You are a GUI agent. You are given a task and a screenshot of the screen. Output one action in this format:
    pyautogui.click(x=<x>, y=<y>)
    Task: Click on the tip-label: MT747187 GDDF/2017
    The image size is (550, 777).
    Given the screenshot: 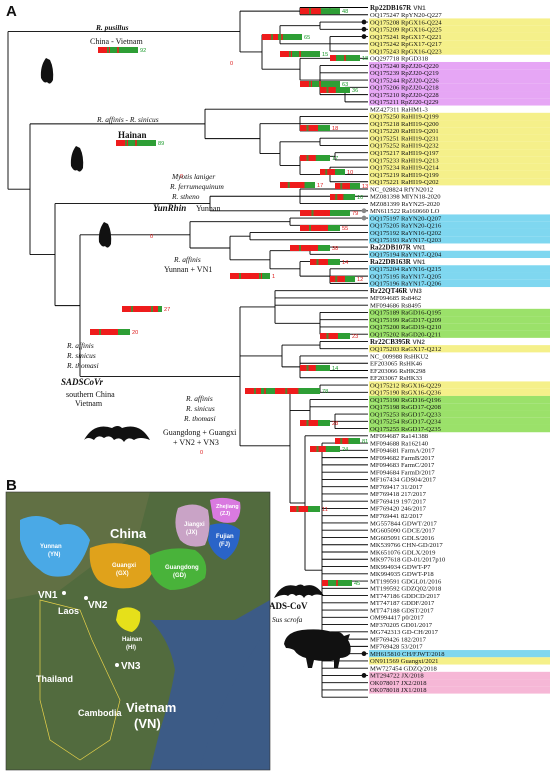 What is the action you would take?
    pyautogui.click(x=402, y=603)
    